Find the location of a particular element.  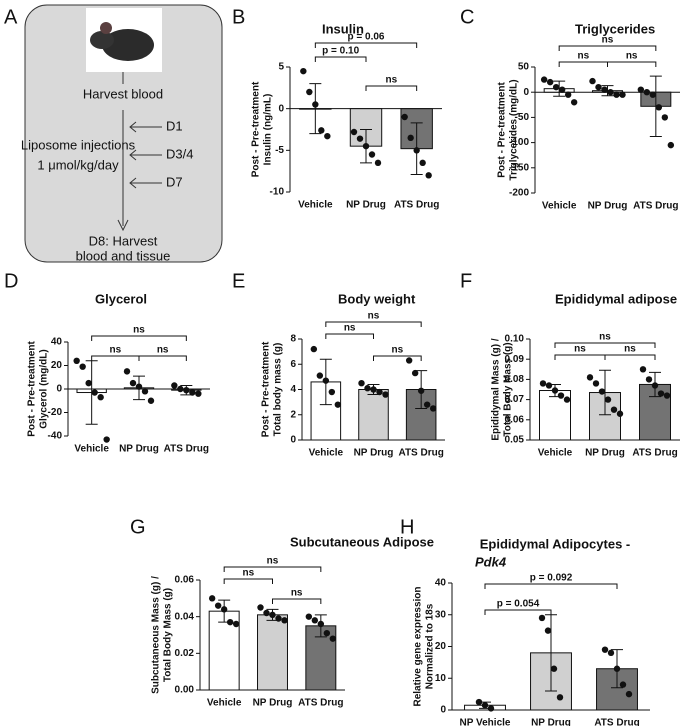

y-tick-label: 2 is located at coordinates (293, 414).